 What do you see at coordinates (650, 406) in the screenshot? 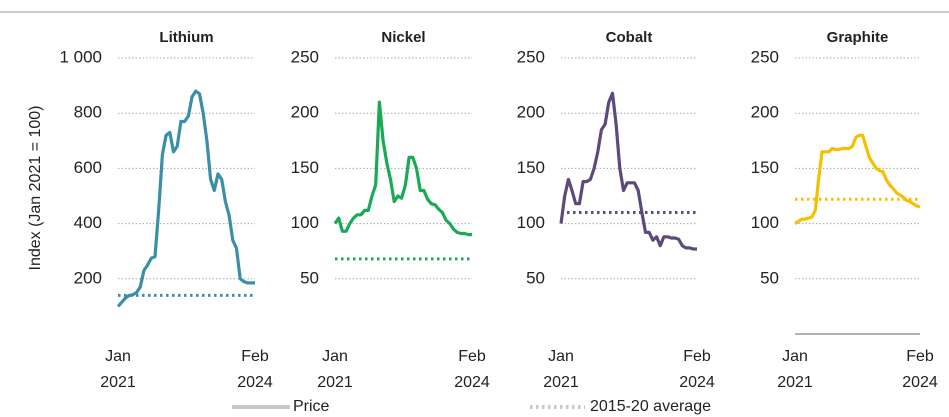
I see `legend-label: 2015-20 average` at bounding box center [650, 406].